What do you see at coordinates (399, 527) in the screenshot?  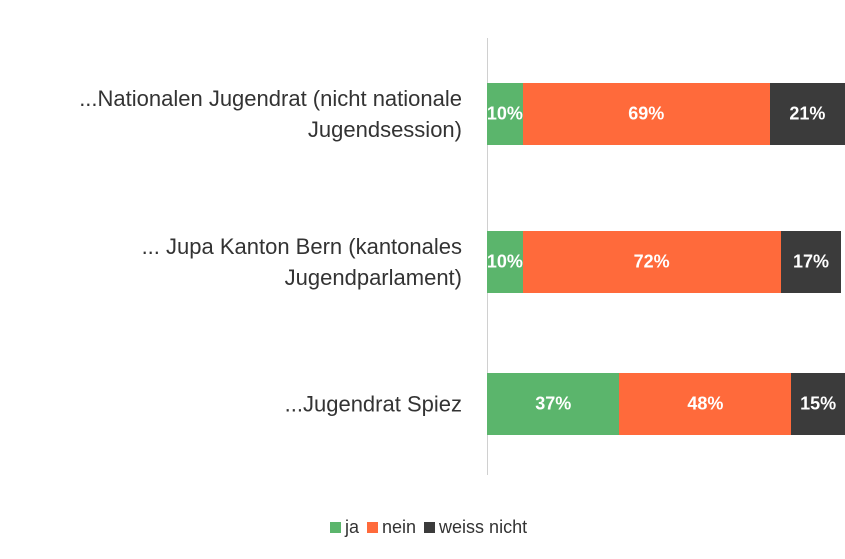 I see `legend-label: nein` at bounding box center [399, 527].